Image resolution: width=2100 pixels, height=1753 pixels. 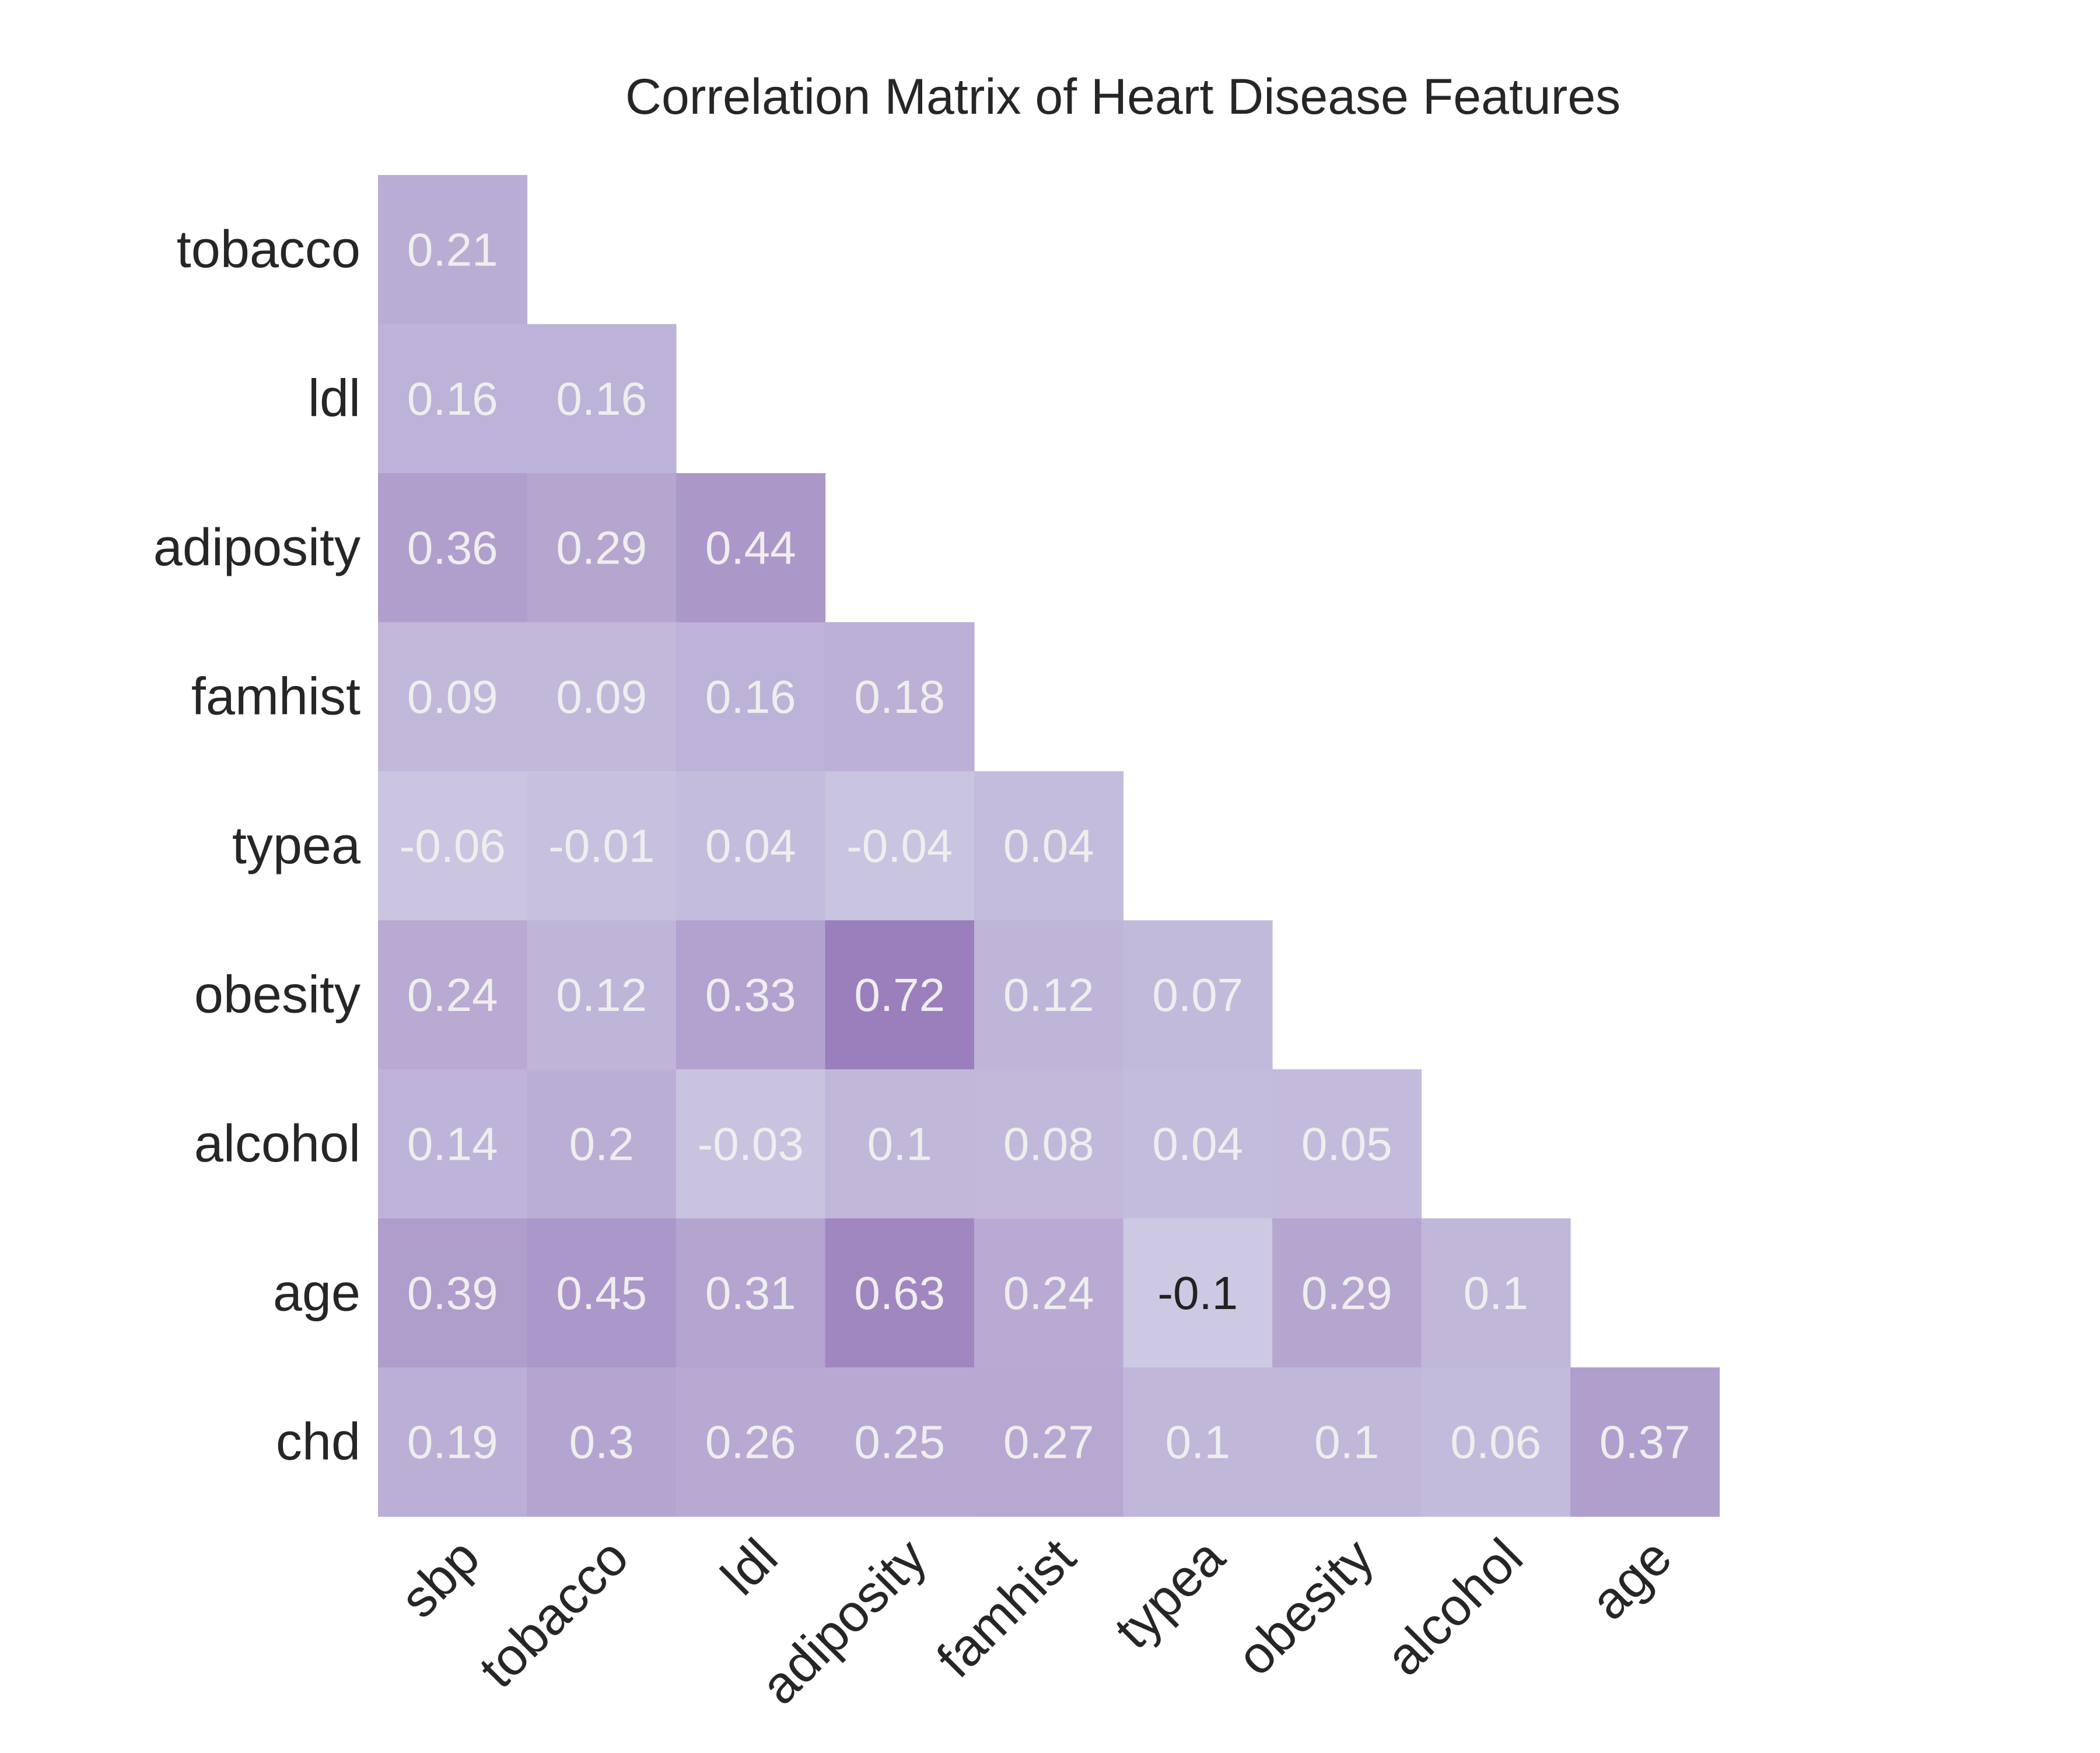 I want to click on heatmap-cell-adiposity-sbp, so click(x=453, y=548).